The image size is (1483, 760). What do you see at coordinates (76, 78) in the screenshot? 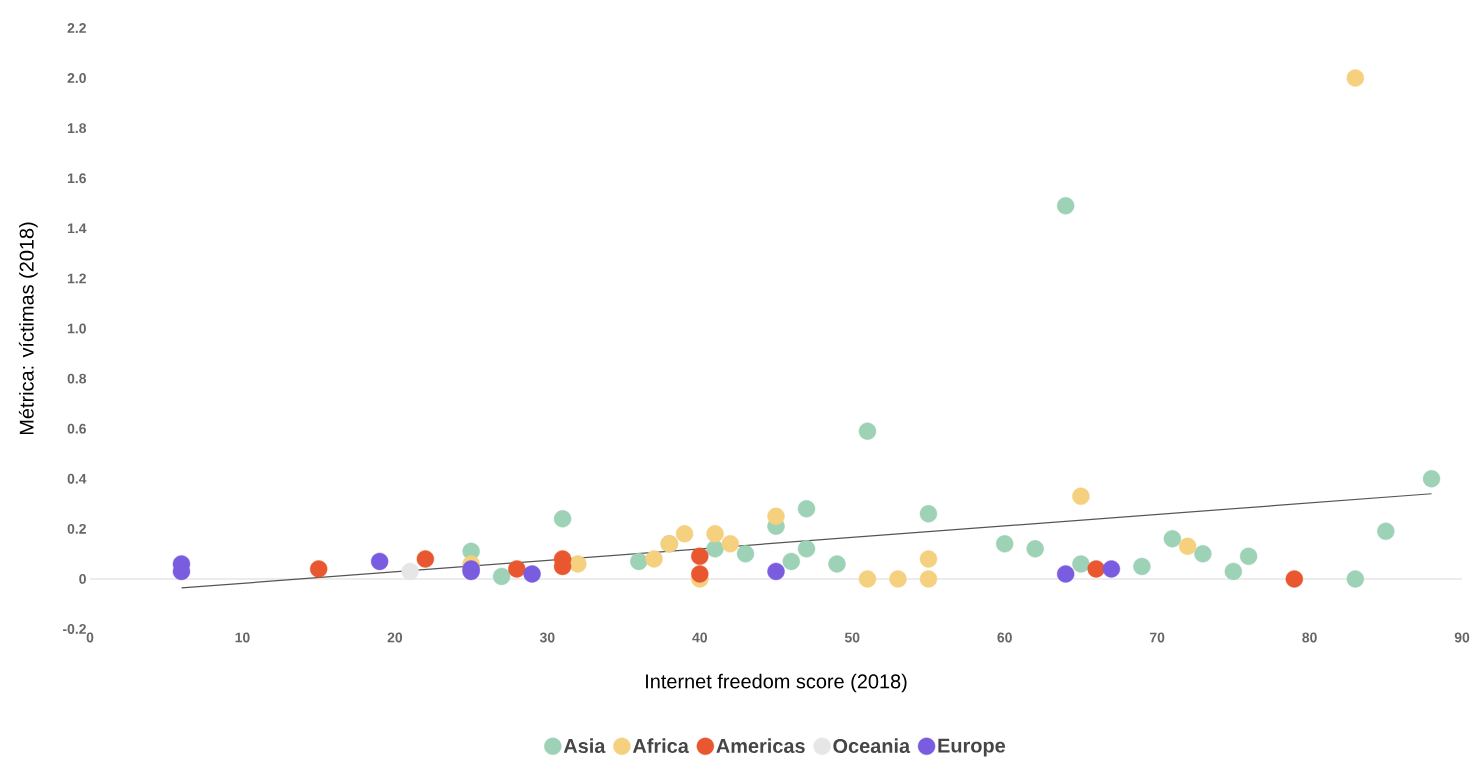
I see `y-tick-label: 2.0` at bounding box center [76, 78].